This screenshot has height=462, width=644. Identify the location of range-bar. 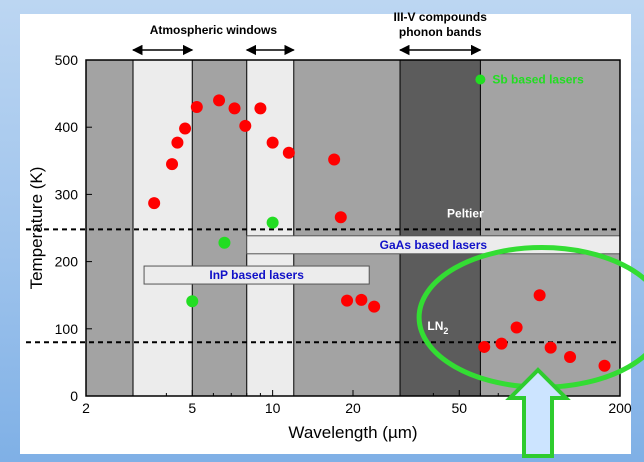
(256, 275).